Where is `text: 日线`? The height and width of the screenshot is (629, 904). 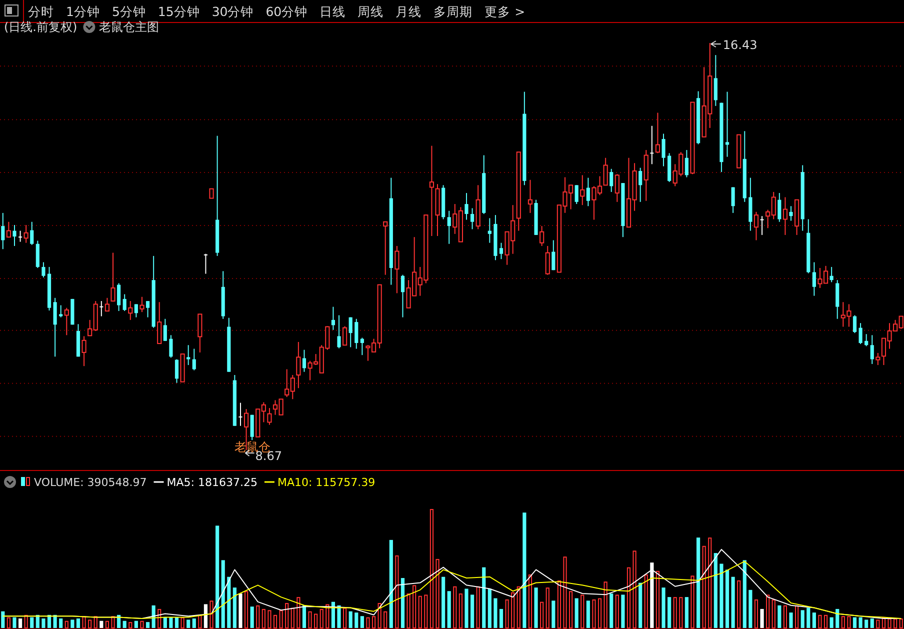
text: 日线 is located at coordinates (333, 11).